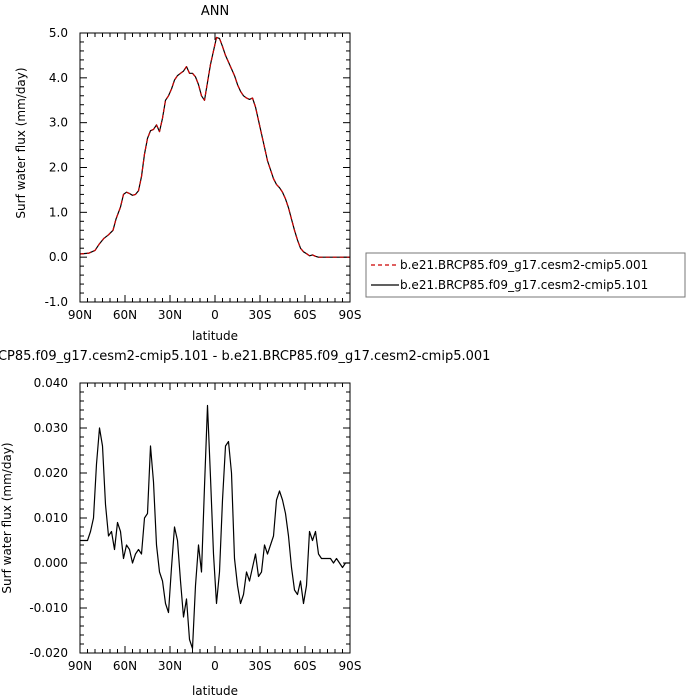 This screenshot has height=700, width=700. Describe the element at coordinates (48, 653) in the screenshot. I see `bot-y-tick-label: -0.020` at that location.